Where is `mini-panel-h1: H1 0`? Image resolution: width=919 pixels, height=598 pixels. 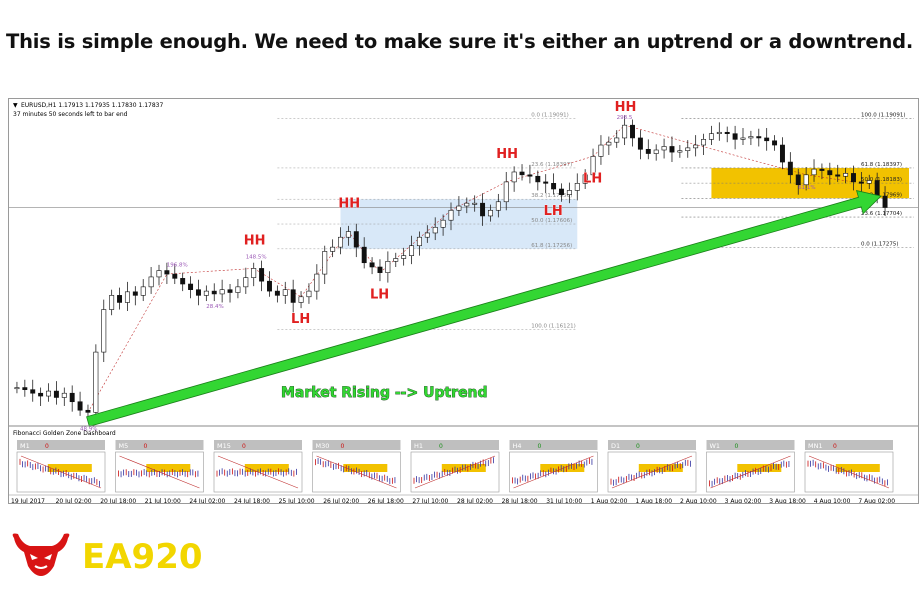
mini-panel-h1: H1 0 is located at coordinates (455, 466).